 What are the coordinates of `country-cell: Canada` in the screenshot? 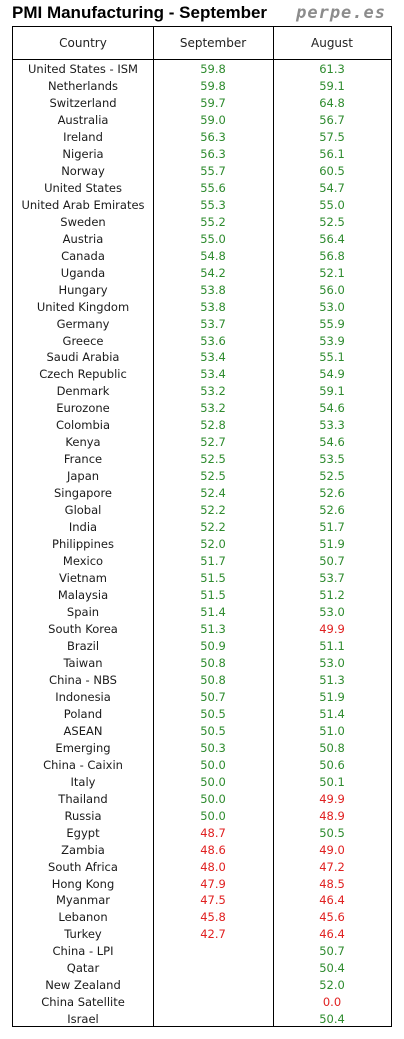 It's located at (83, 255).